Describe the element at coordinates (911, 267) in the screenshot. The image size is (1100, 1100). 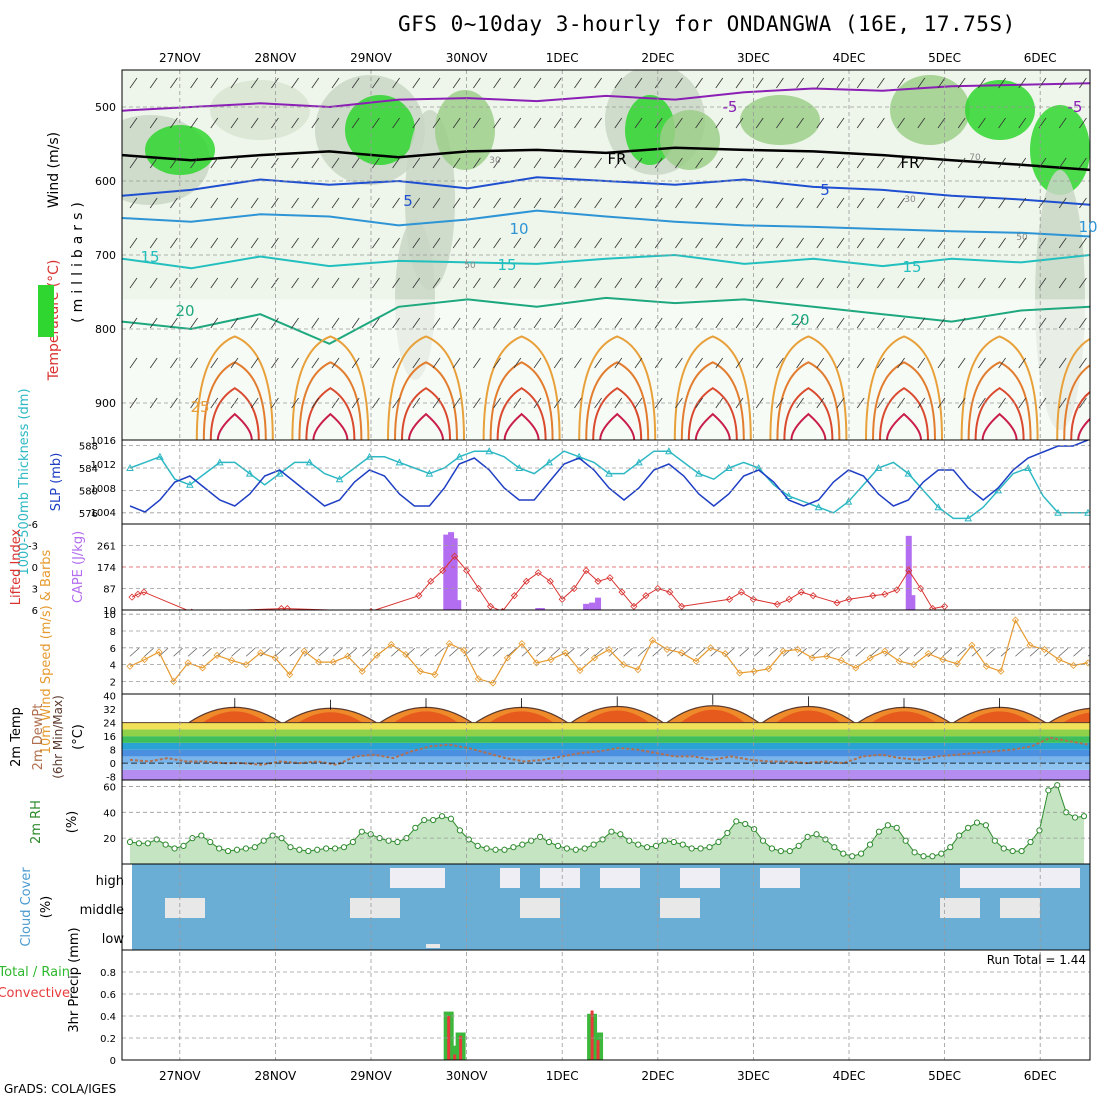
I see `contour-label: 15` at that location.